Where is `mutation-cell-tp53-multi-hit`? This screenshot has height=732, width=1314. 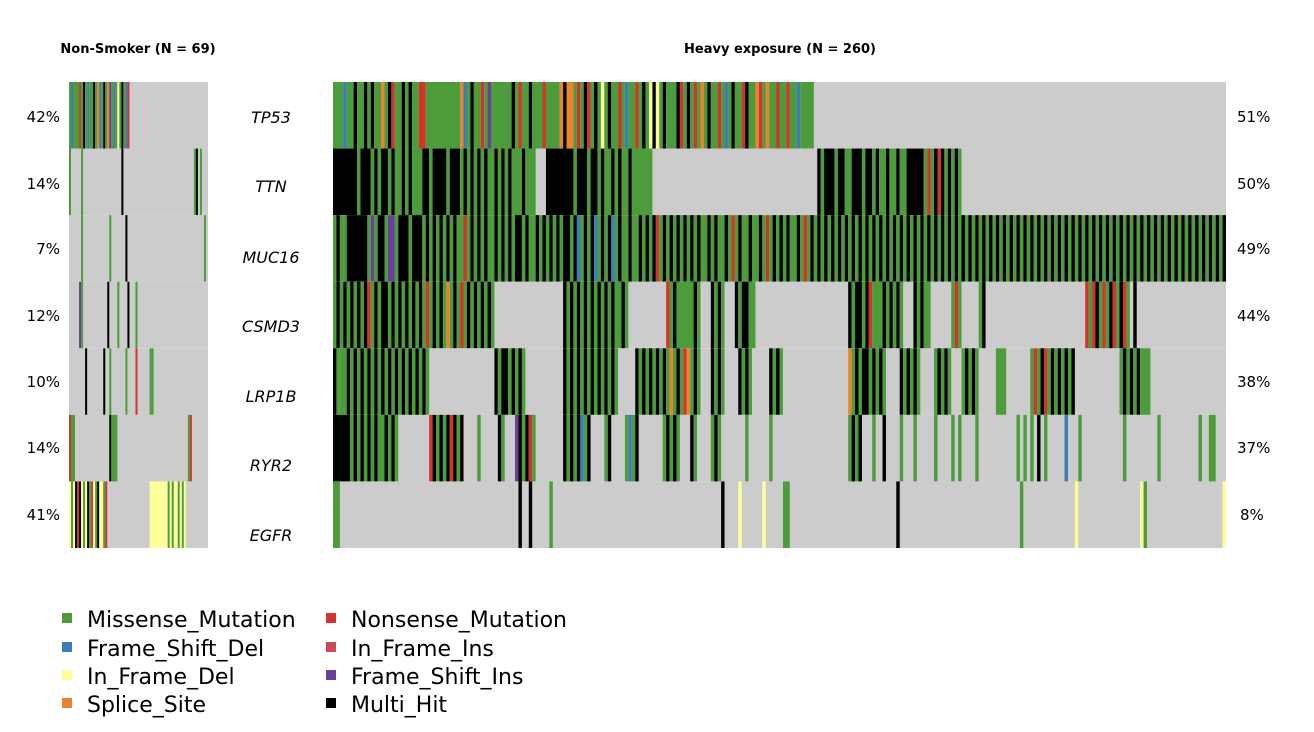 mutation-cell-tp53-multi-hit is located at coordinates (585, 115).